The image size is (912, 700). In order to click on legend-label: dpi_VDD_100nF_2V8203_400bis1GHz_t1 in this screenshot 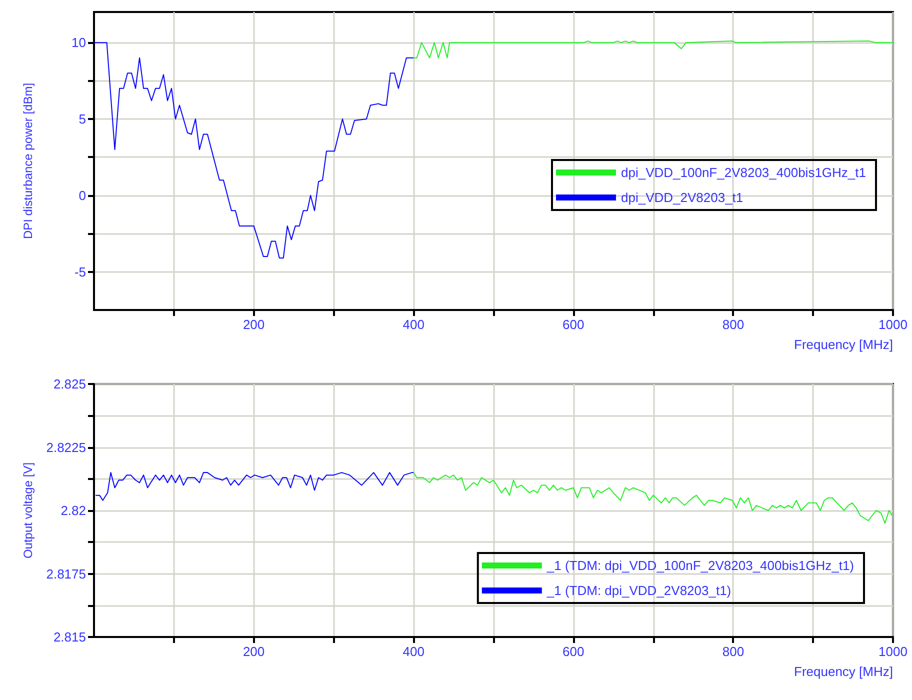, I will do `click(743, 172)`.